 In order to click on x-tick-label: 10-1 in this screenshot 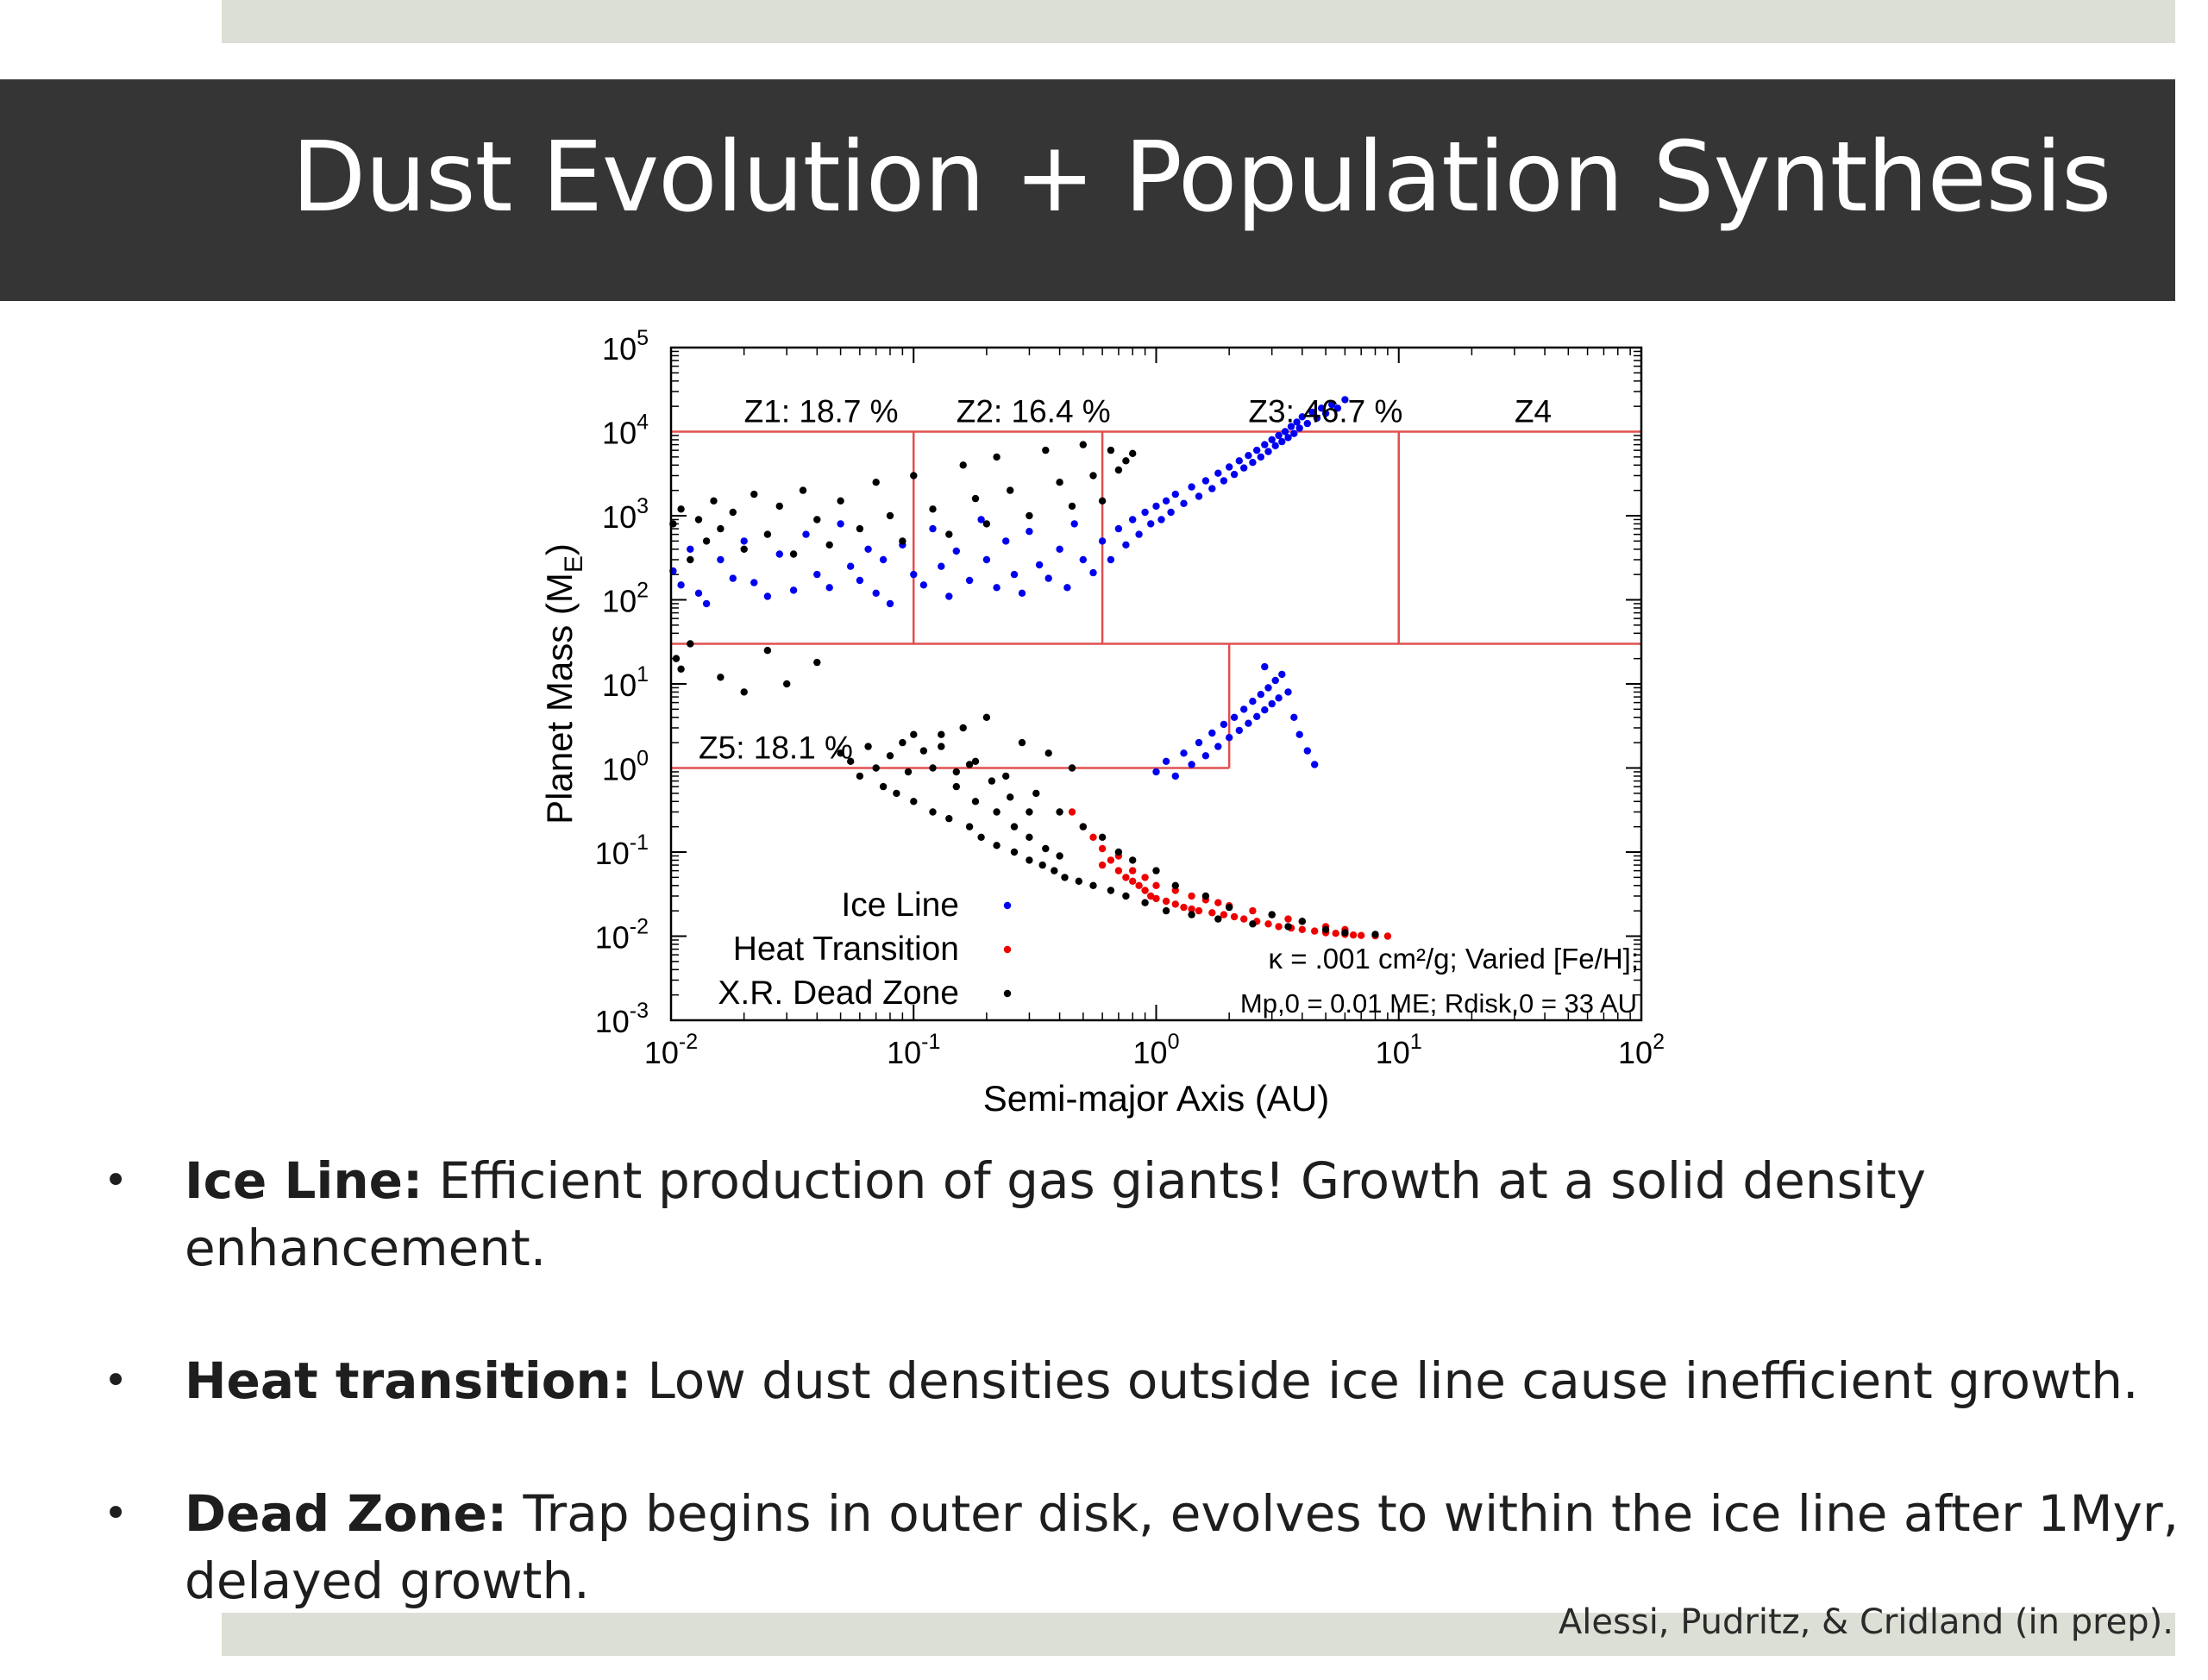, I will do `click(914, 1050)`.